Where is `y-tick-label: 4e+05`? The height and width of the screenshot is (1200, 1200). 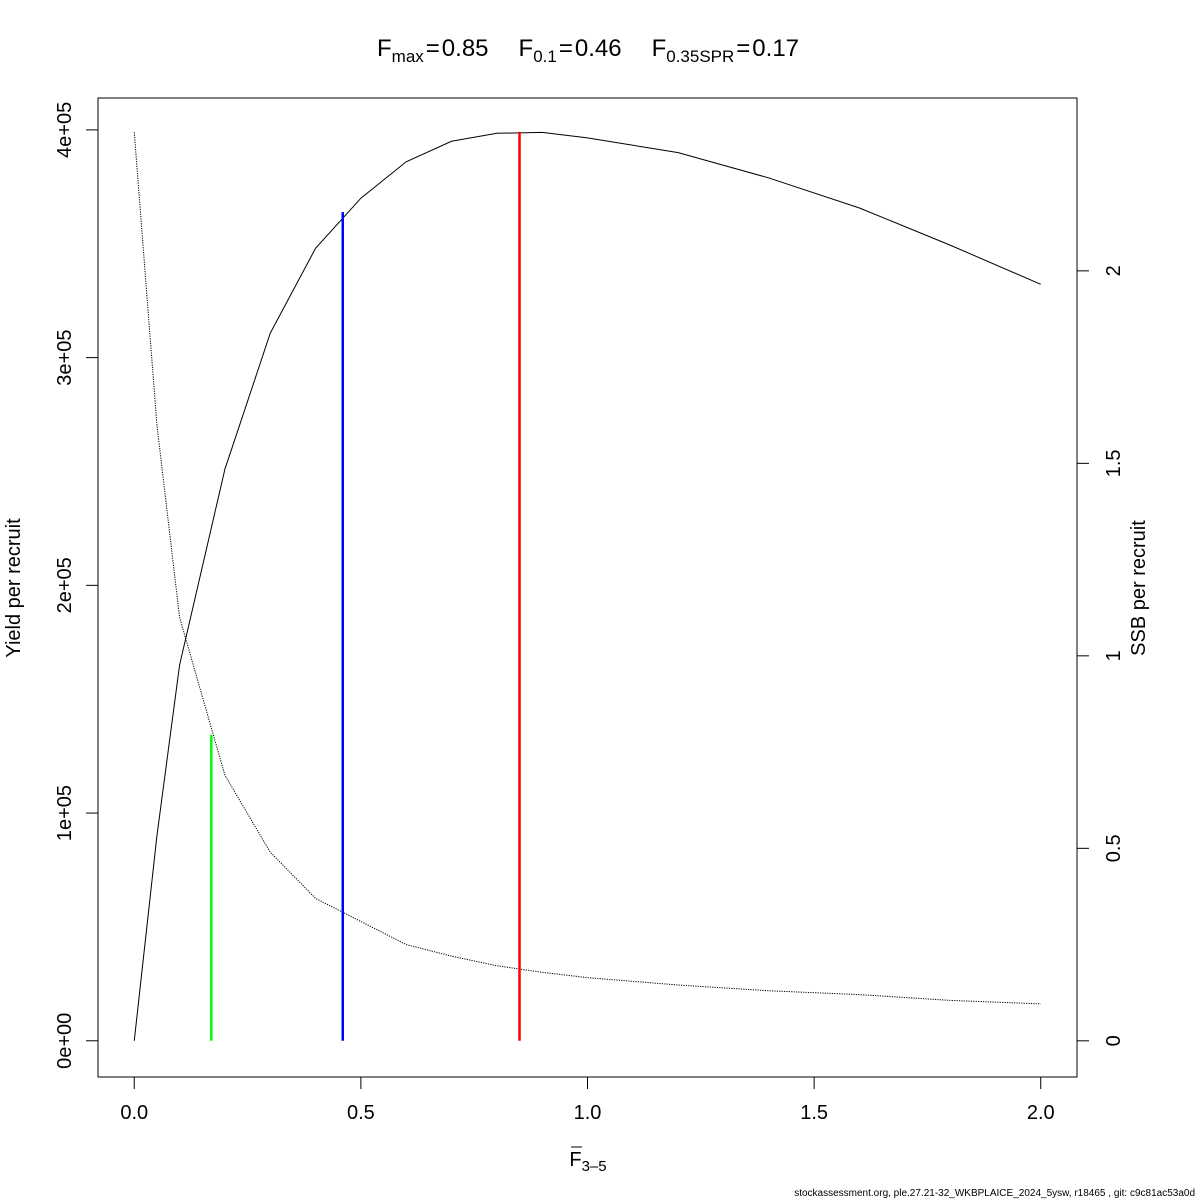 y-tick-label: 4e+05 is located at coordinates (65, 130).